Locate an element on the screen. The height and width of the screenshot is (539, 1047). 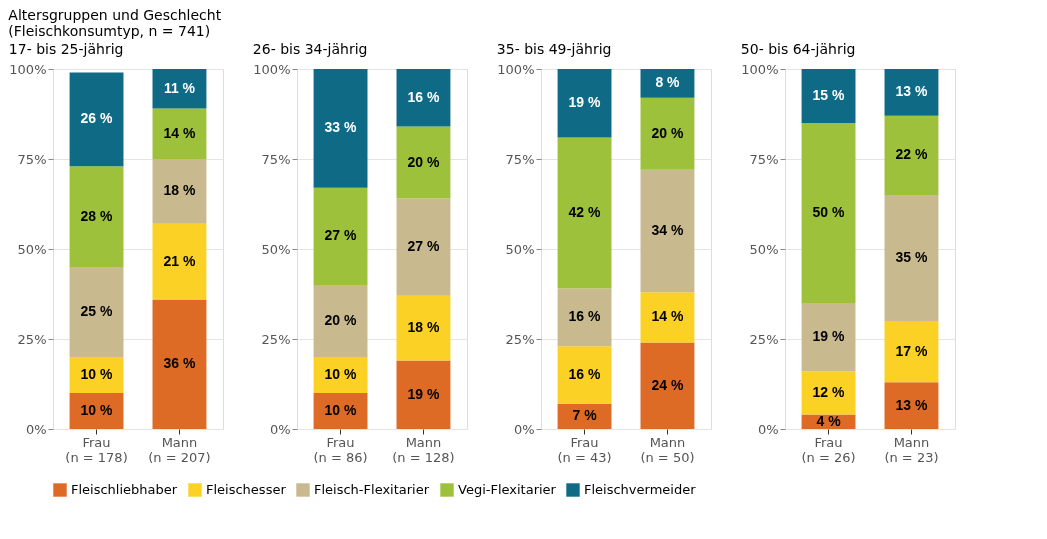
x-tick-label: Mann (n = 23) is located at coordinates (911, 449).